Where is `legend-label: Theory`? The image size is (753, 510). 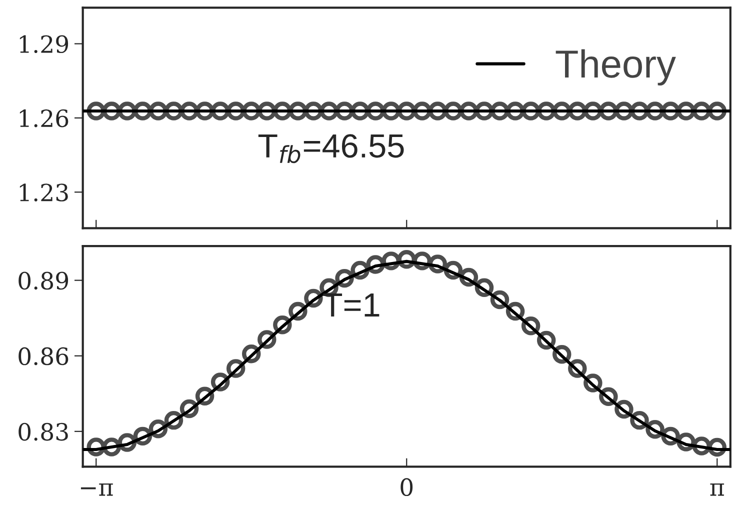
legend-label: Theory is located at coordinates (616, 67).